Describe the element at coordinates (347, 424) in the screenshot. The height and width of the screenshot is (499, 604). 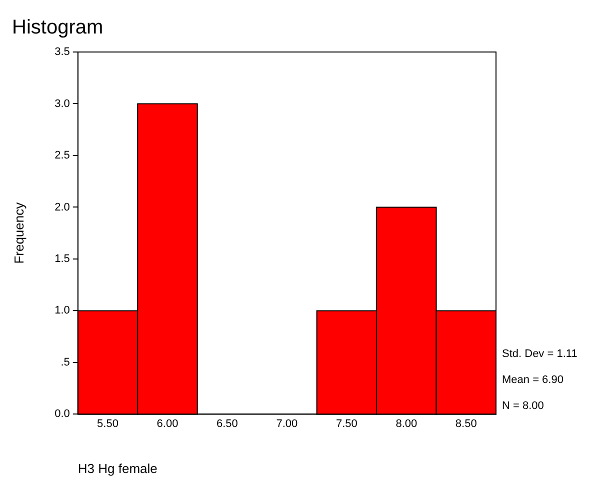
I see `x-tick-label: 7.50` at that location.